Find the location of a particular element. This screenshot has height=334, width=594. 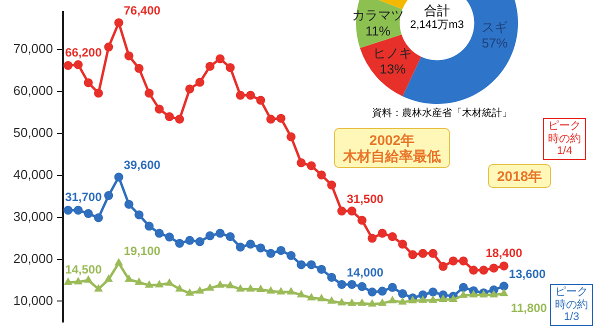

y-tick-label: 10,000 is located at coordinates (33, 300).